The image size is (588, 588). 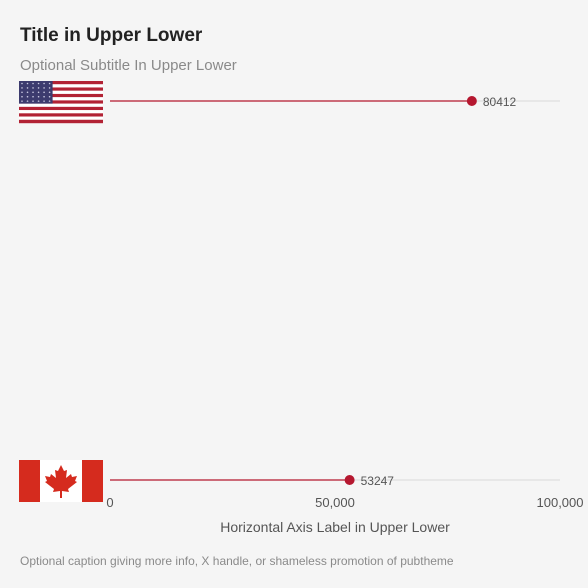 I want to click on us-flag-icon, so click(x=61, y=102).